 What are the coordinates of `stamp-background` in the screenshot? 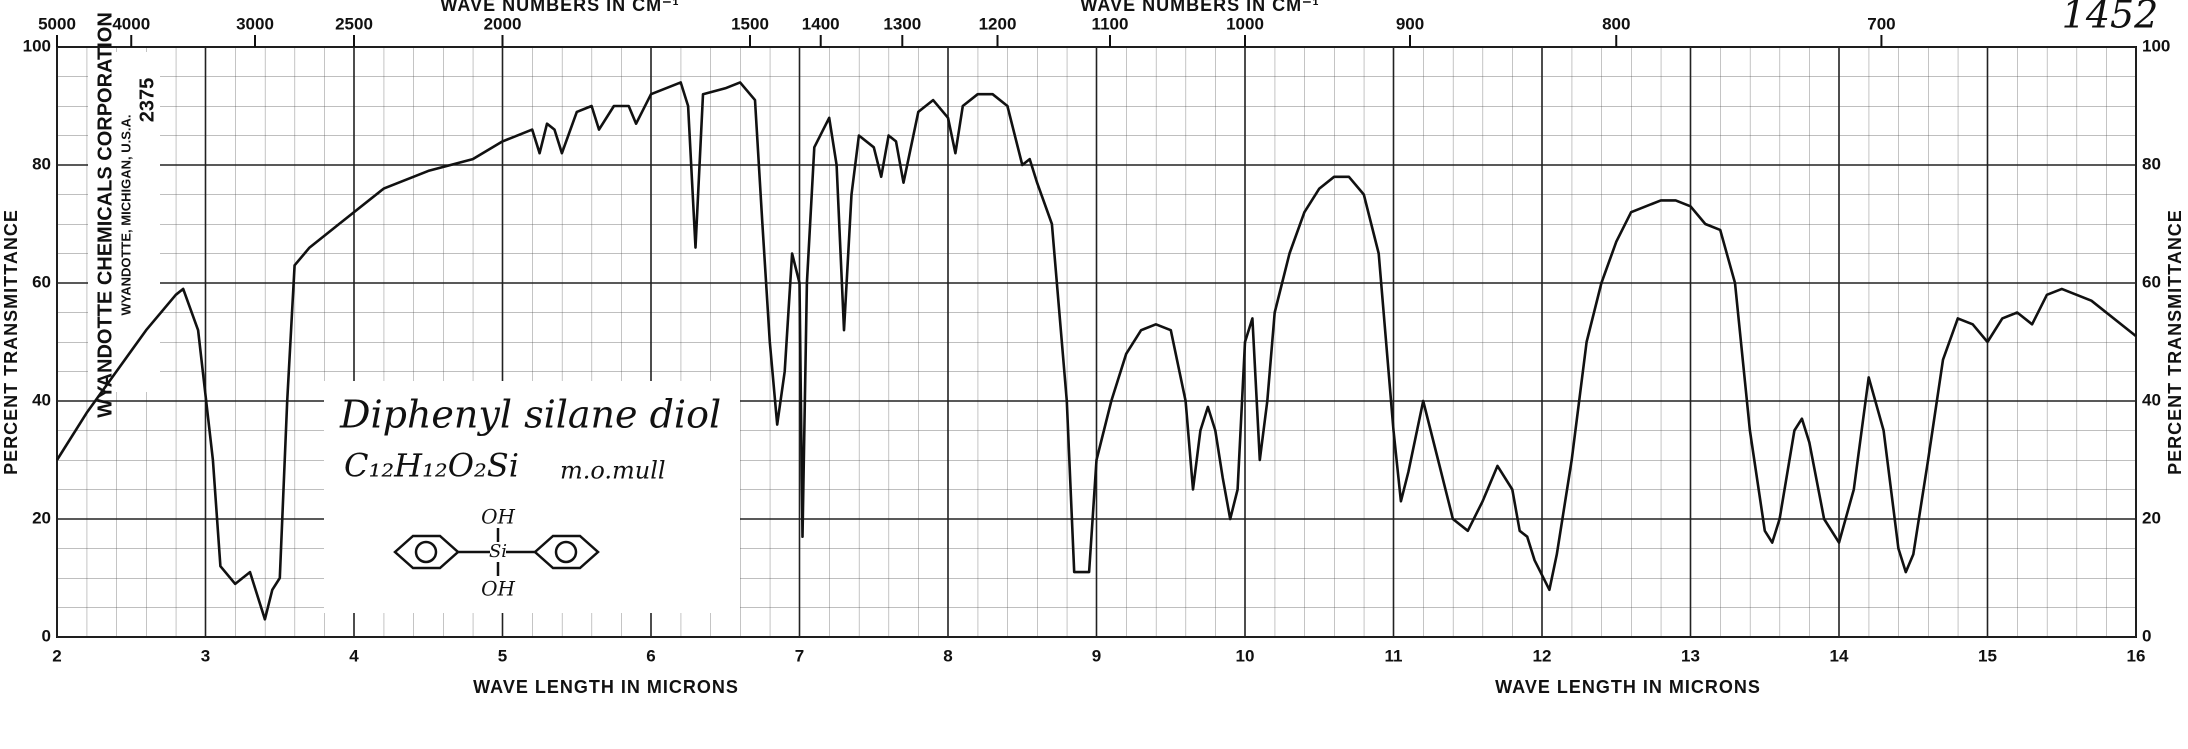 It's located at (124, 222).